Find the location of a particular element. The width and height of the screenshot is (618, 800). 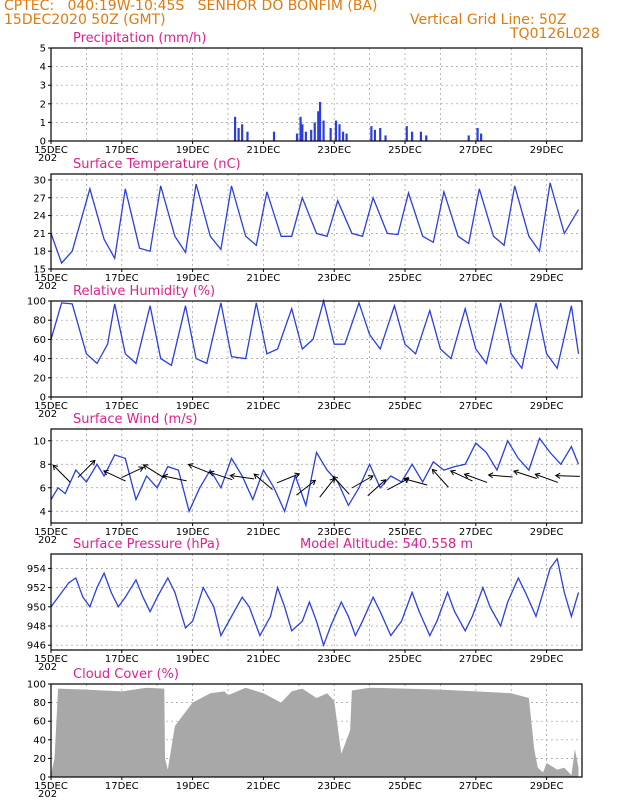

humidity-xtick-label: 21DEC is located at coordinates (264, 406).